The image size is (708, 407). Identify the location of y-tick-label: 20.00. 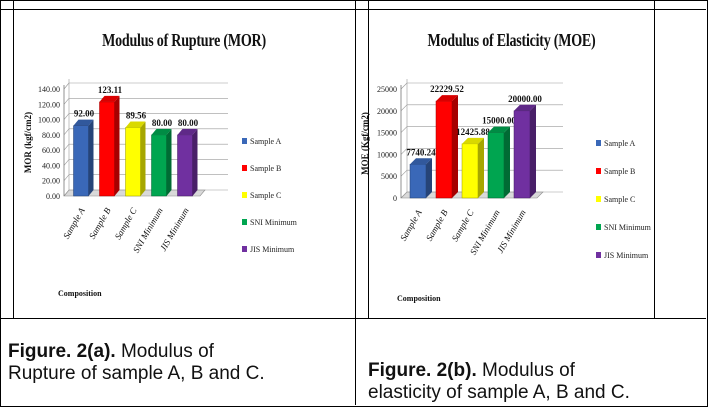
(51, 181).